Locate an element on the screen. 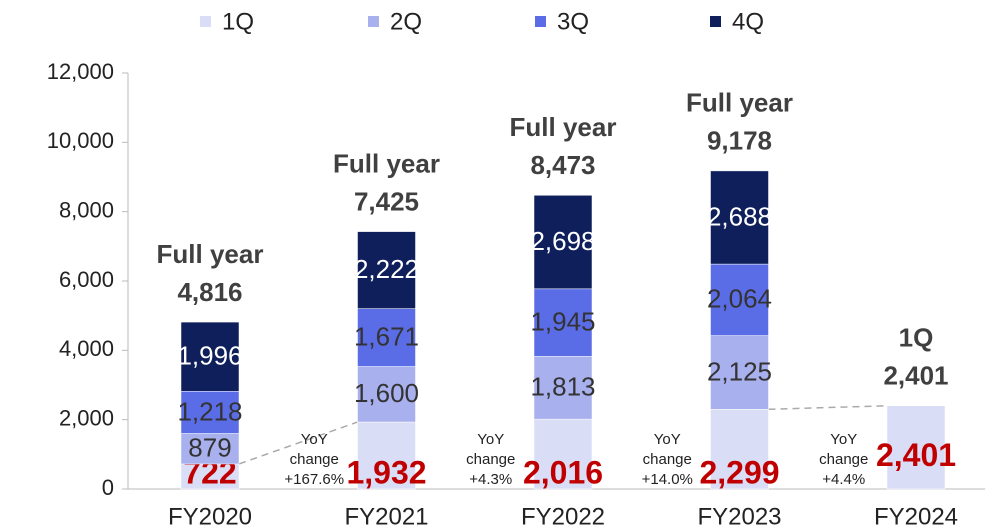 This screenshot has width=993, height=532. x-tick-label: FY2021 is located at coordinates (386, 516).